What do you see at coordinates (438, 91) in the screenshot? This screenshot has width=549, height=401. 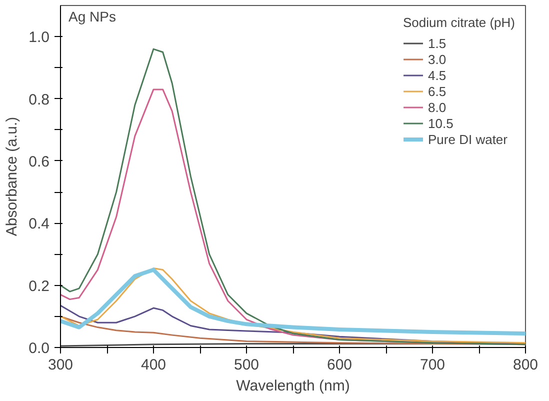 I see `legend-label: 6.5` at bounding box center [438, 91].